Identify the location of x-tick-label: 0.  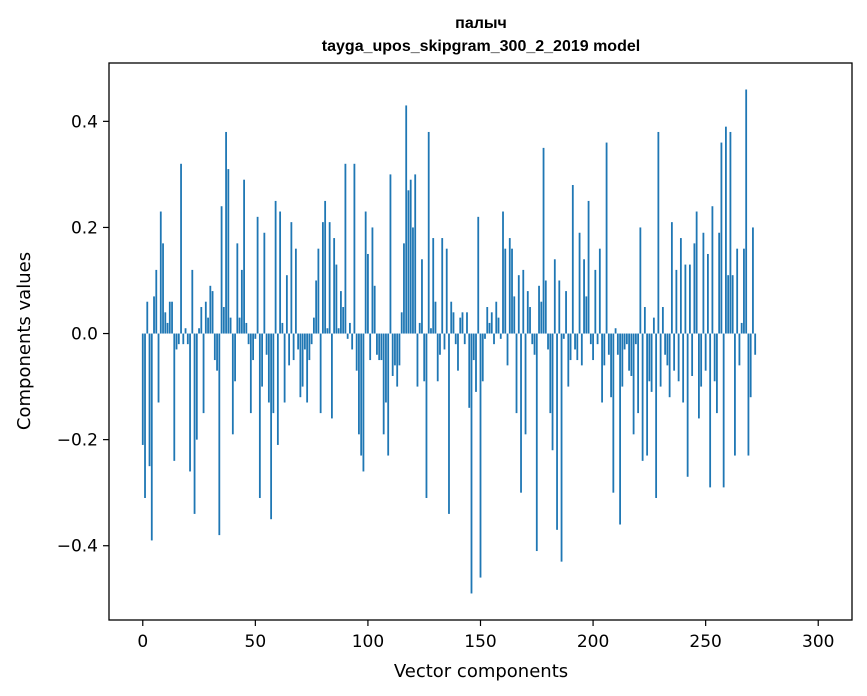
(142, 642).